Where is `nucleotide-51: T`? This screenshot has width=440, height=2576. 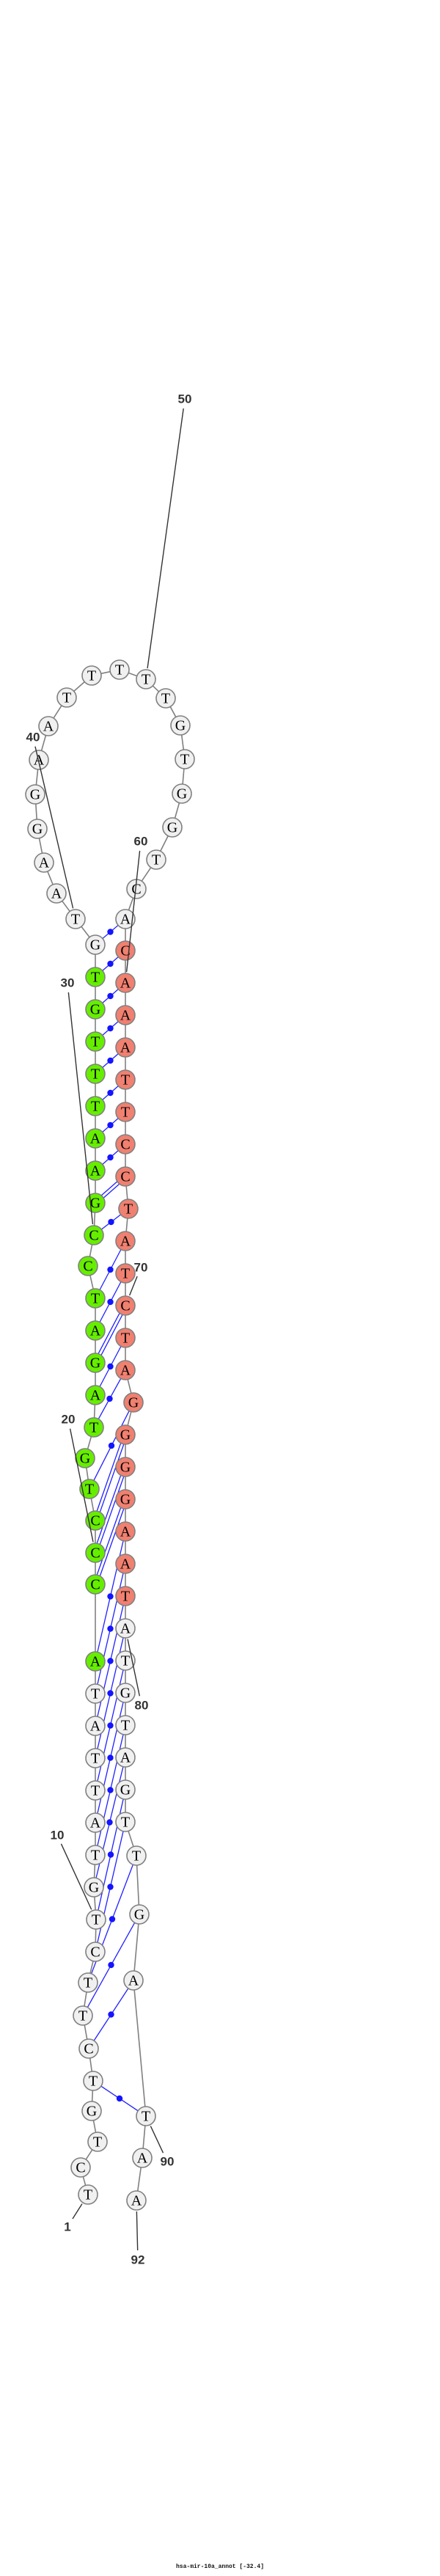
nucleotide-51: T is located at coordinates (165, 698).